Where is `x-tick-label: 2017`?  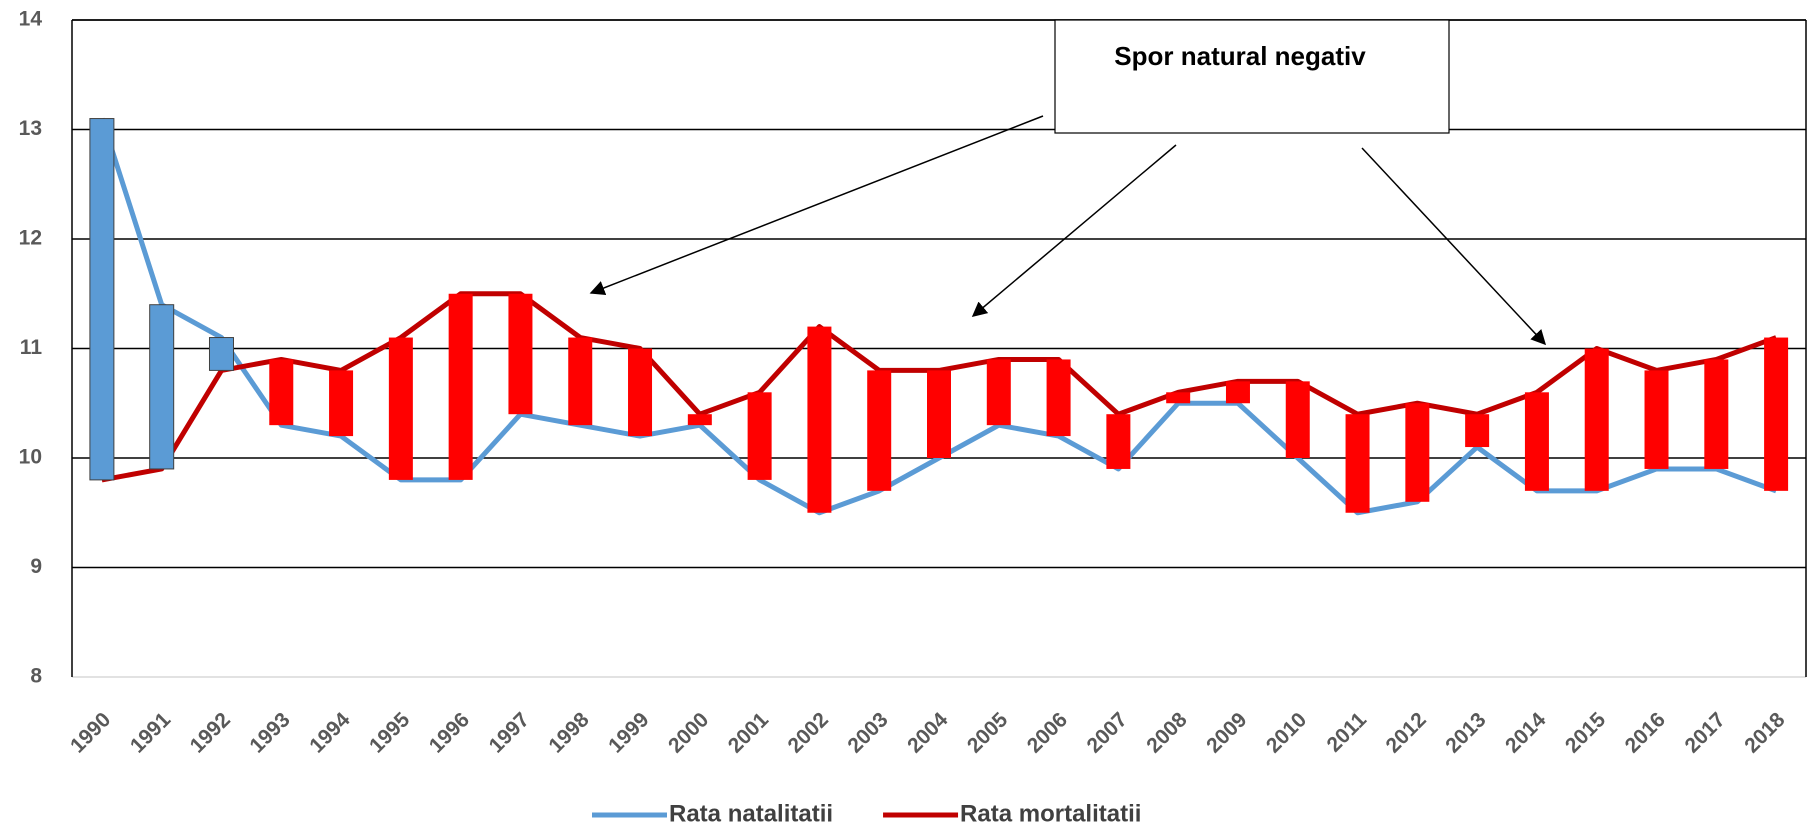 x-tick-label: 2017 is located at coordinates (1704, 732).